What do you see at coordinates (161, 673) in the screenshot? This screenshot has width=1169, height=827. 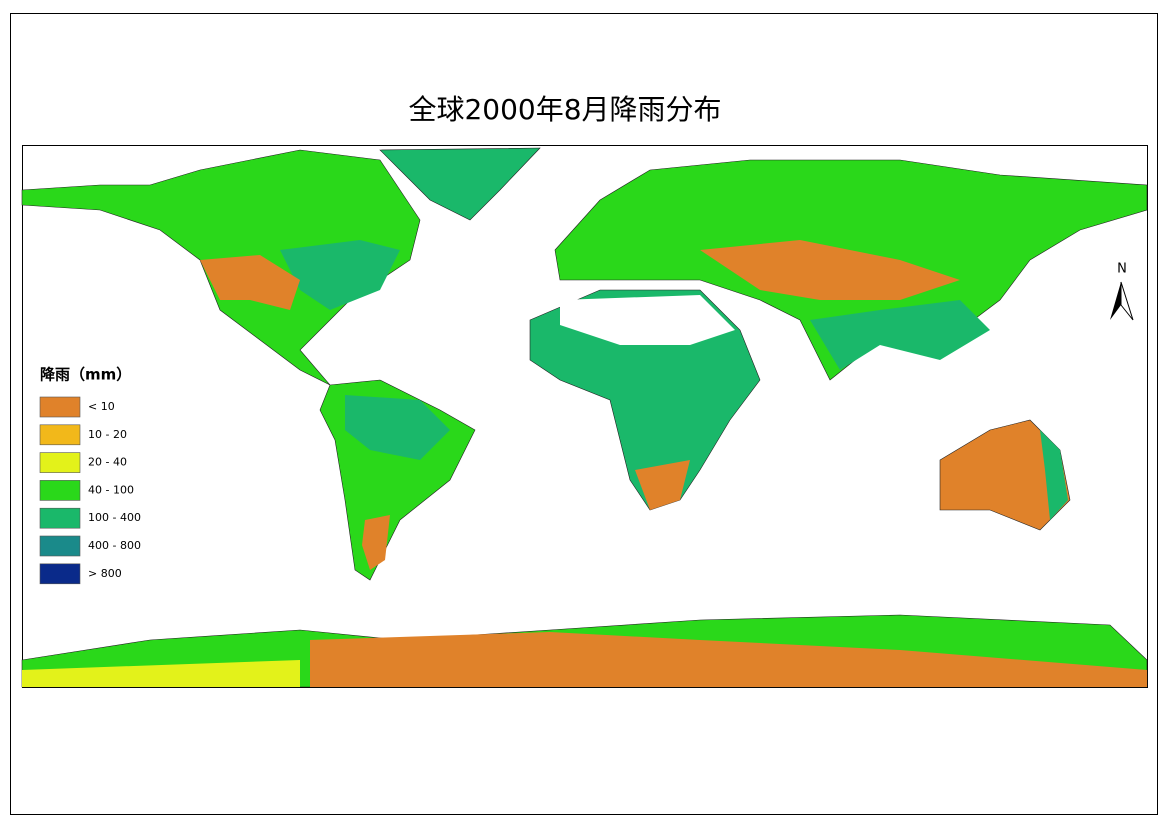 I see `antarctica-edge` at bounding box center [161, 673].